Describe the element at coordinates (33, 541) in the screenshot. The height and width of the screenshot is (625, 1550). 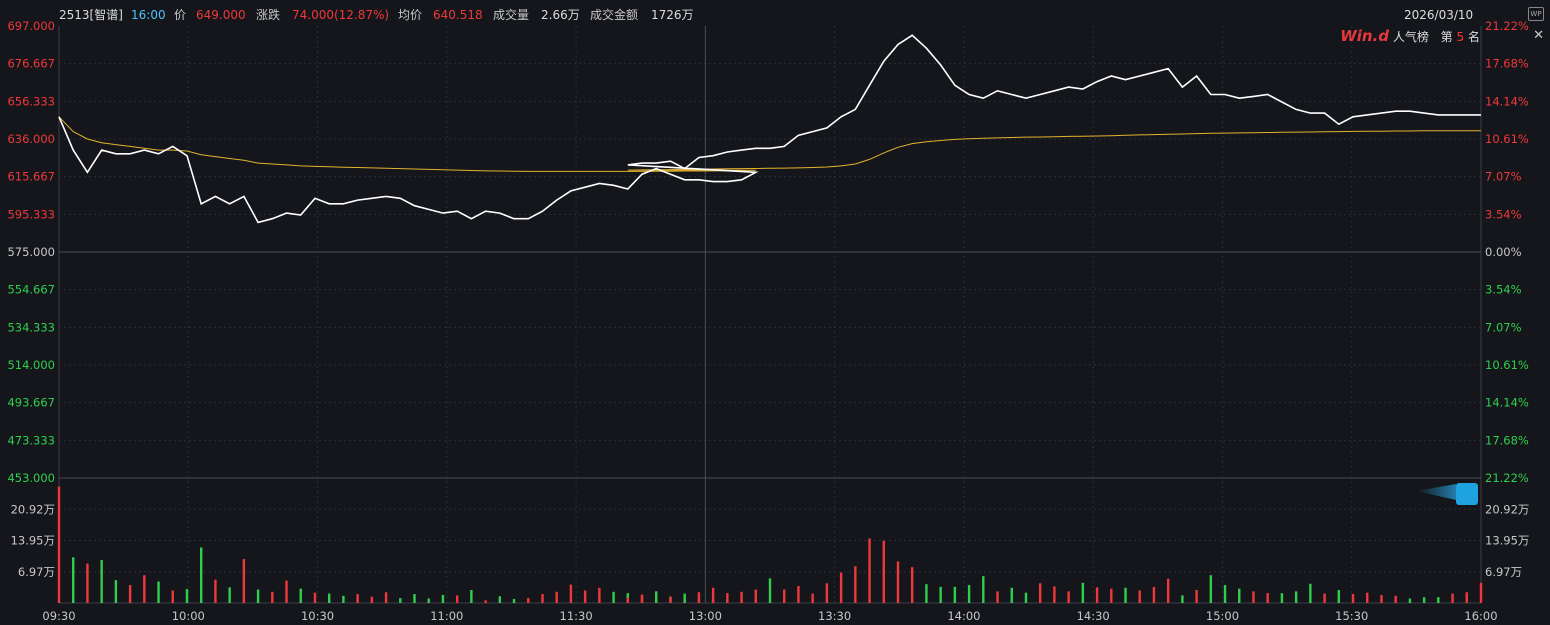
I see `volume-tick-label: 13.95万` at that location.